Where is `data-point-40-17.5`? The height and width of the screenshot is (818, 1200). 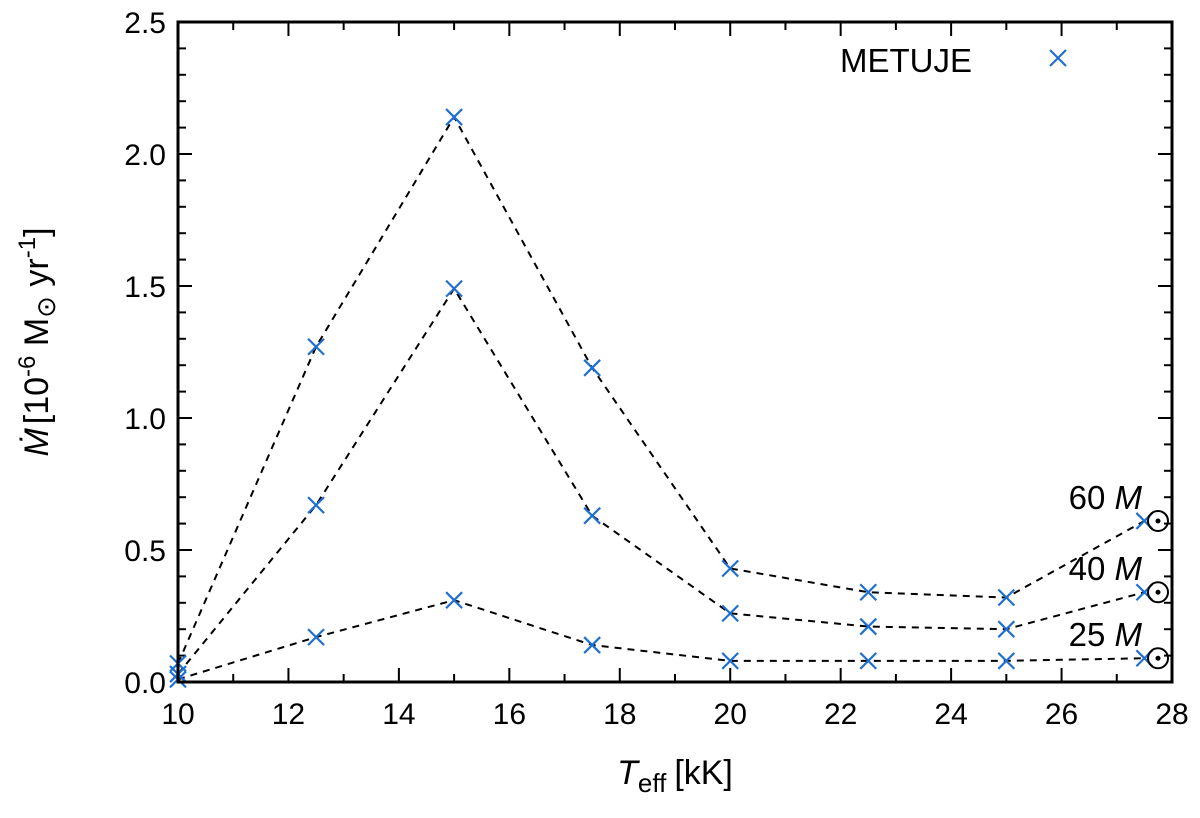 data-point-40-17.5 is located at coordinates (592, 515).